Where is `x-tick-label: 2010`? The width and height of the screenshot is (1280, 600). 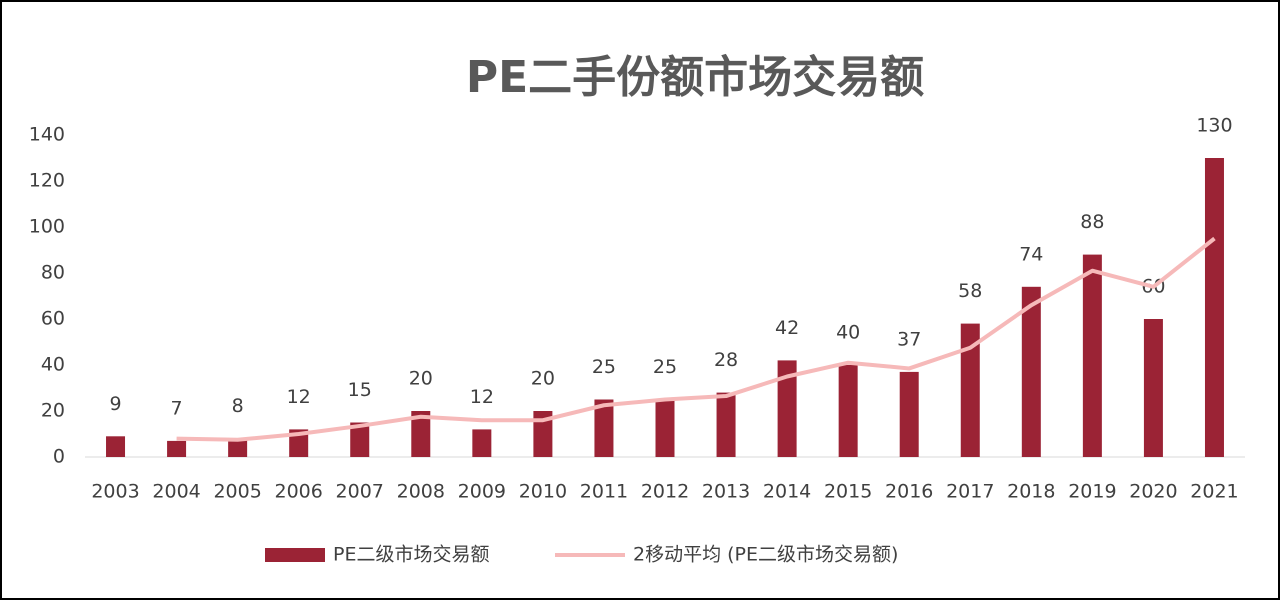 x-tick-label: 2010 is located at coordinates (543, 492).